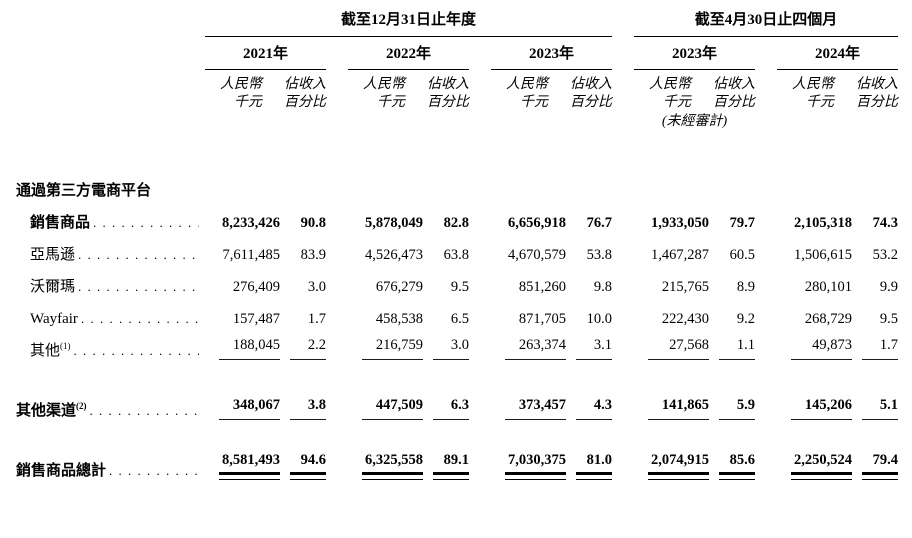 This screenshot has width=912, height=538. I want to click on cell-value: 5,878,049, so click(394, 223).